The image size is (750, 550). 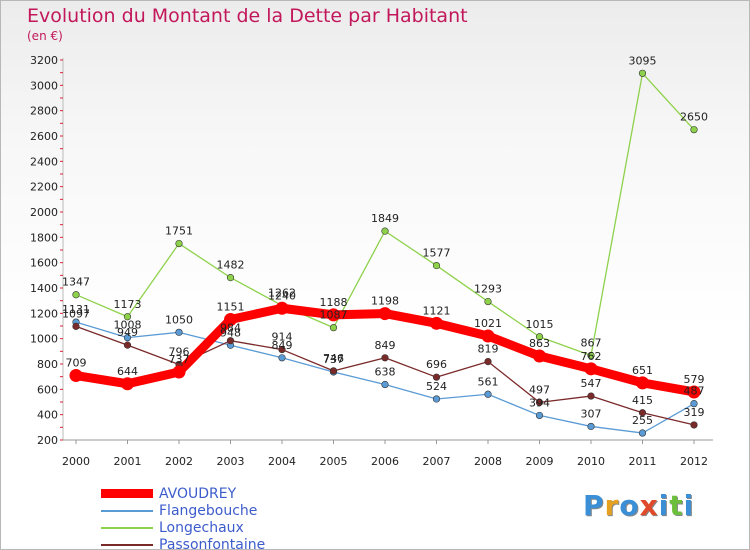 What do you see at coordinates (643, 461) in the screenshot?
I see `x-tick-label: 2011` at bounding box center [643, 461].